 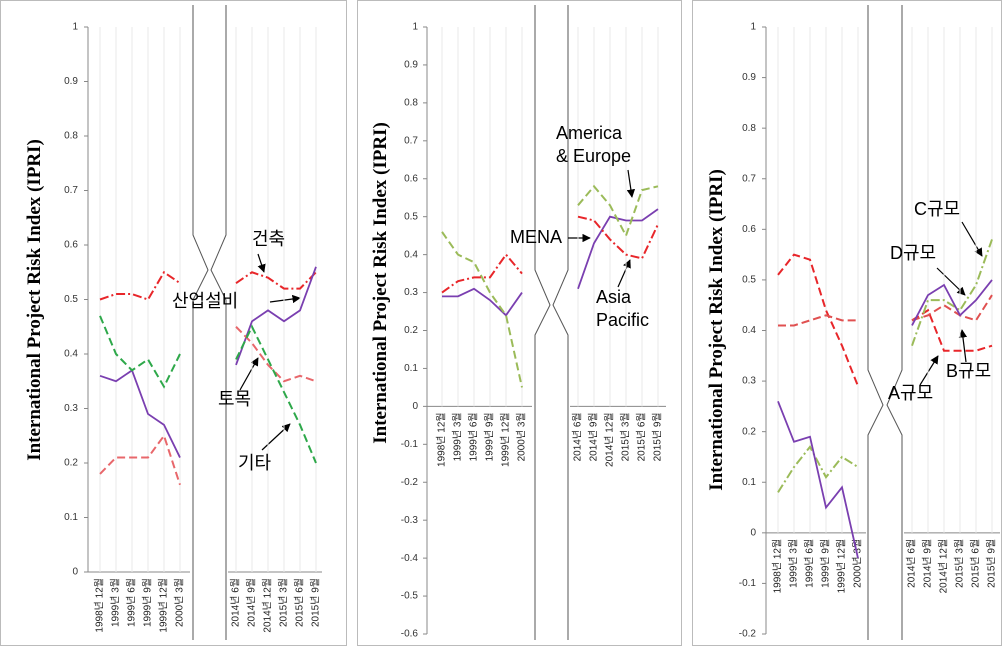 I want to click on annotation: 산업설비, so click(x=205, y=301).